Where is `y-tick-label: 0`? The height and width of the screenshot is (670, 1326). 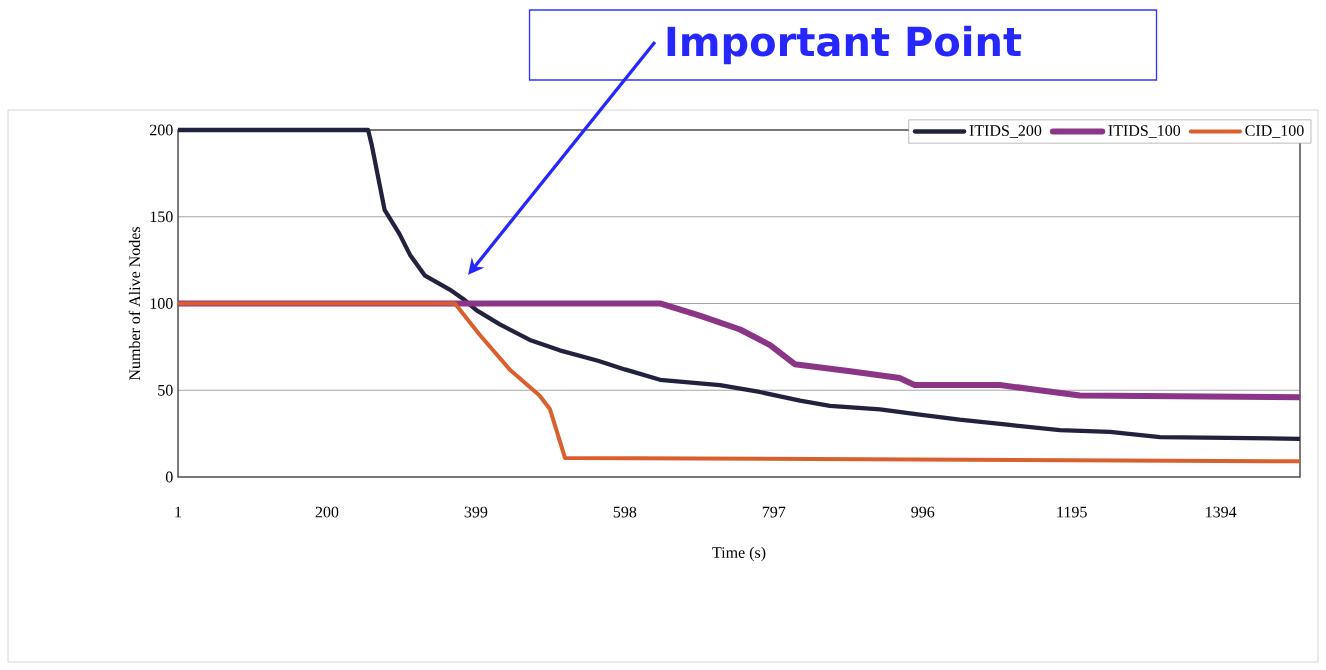 y-tick-label: 0 is located at coordinates (169, 477).